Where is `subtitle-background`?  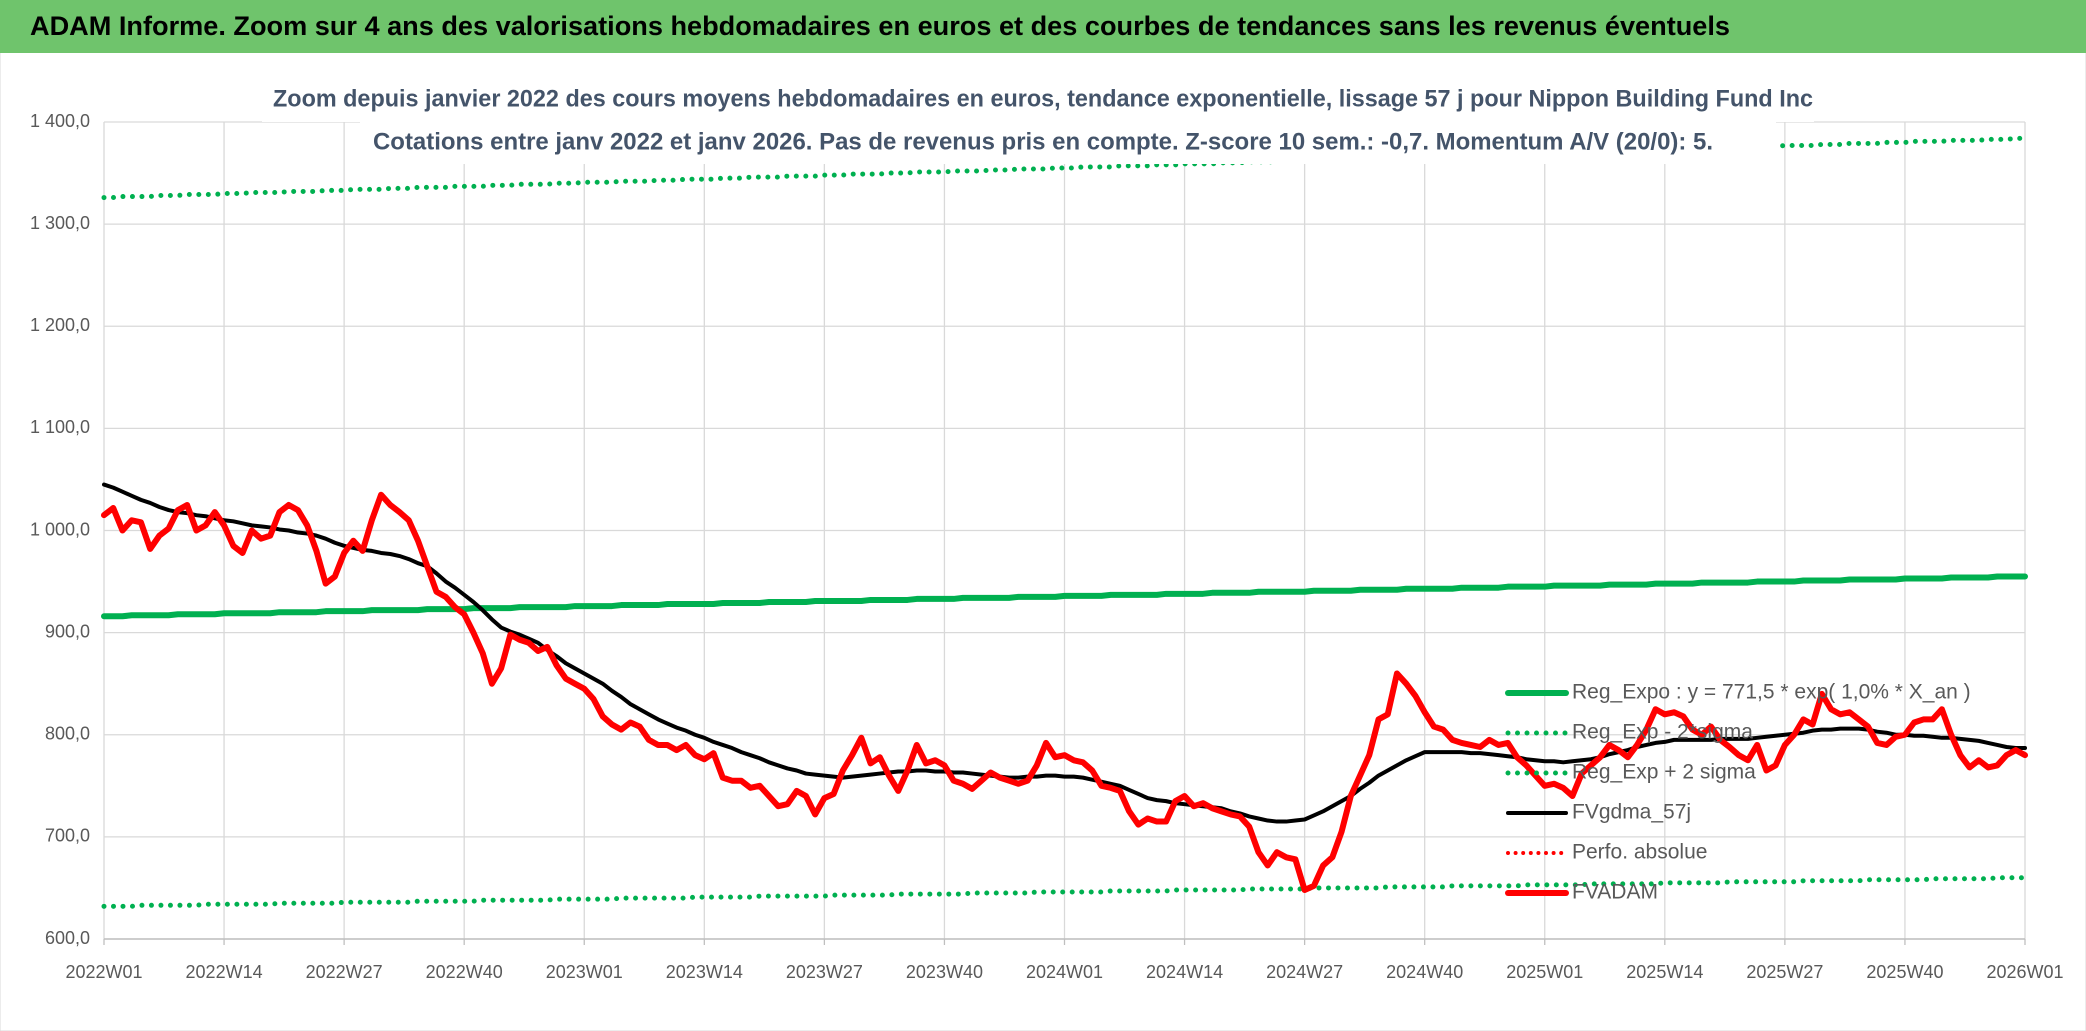 subtitle-background is located at coordinates (1068, 143).